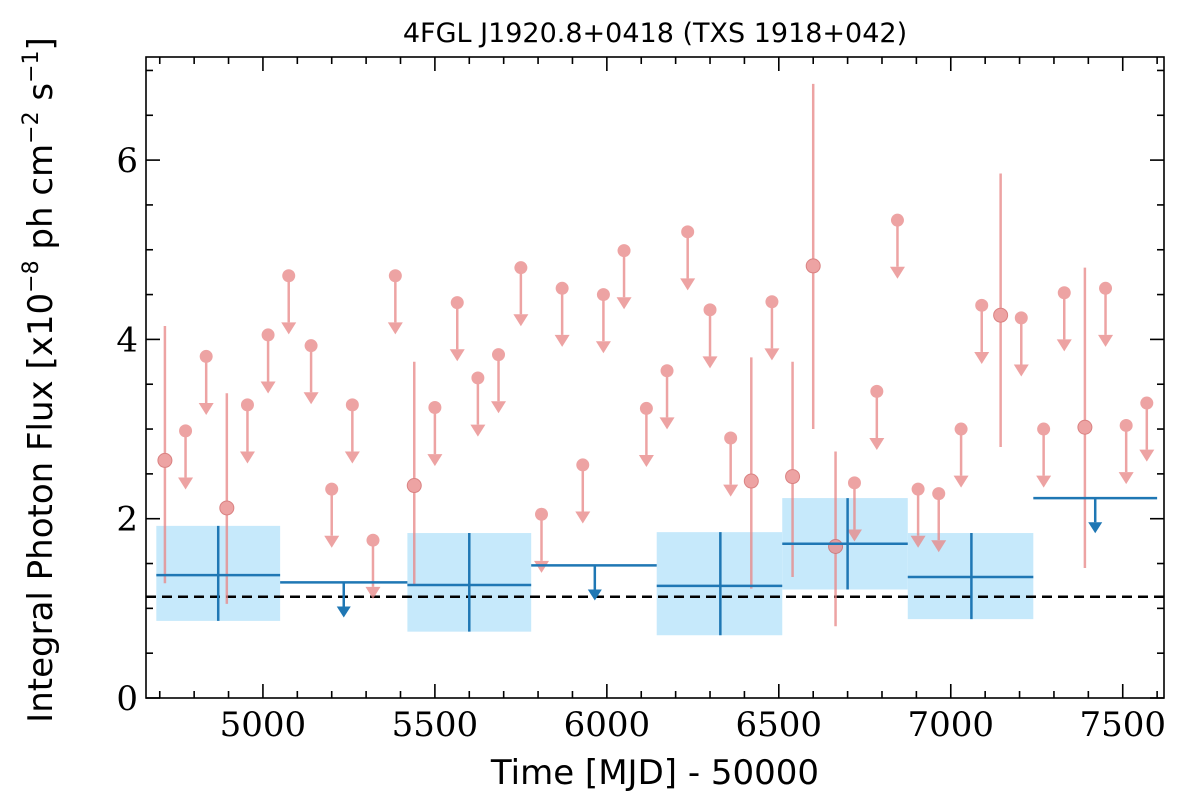 Image resolution: width=1200 pixels, height=800 pixels. Describe the element at coordinates (40, 380) in the screenshot. I see `y-axis-title: Integral Photon Flux [x10−8 ph cm−2 s−1]` at that location.